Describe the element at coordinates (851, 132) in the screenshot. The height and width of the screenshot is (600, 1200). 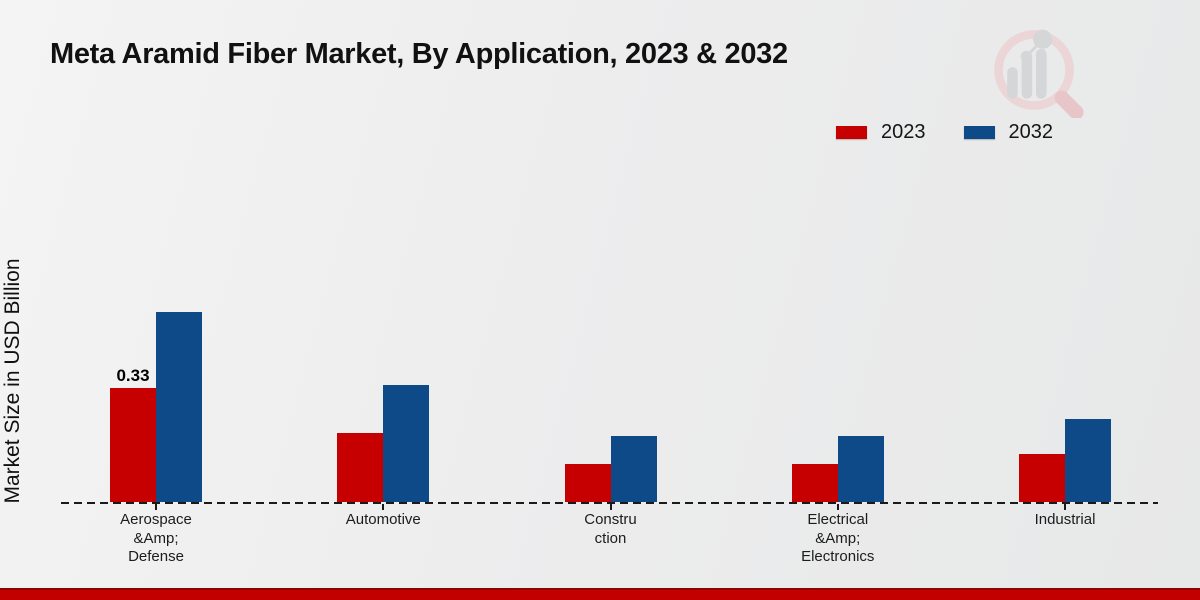
I see `legend-swatch-2023-icon` at that location.